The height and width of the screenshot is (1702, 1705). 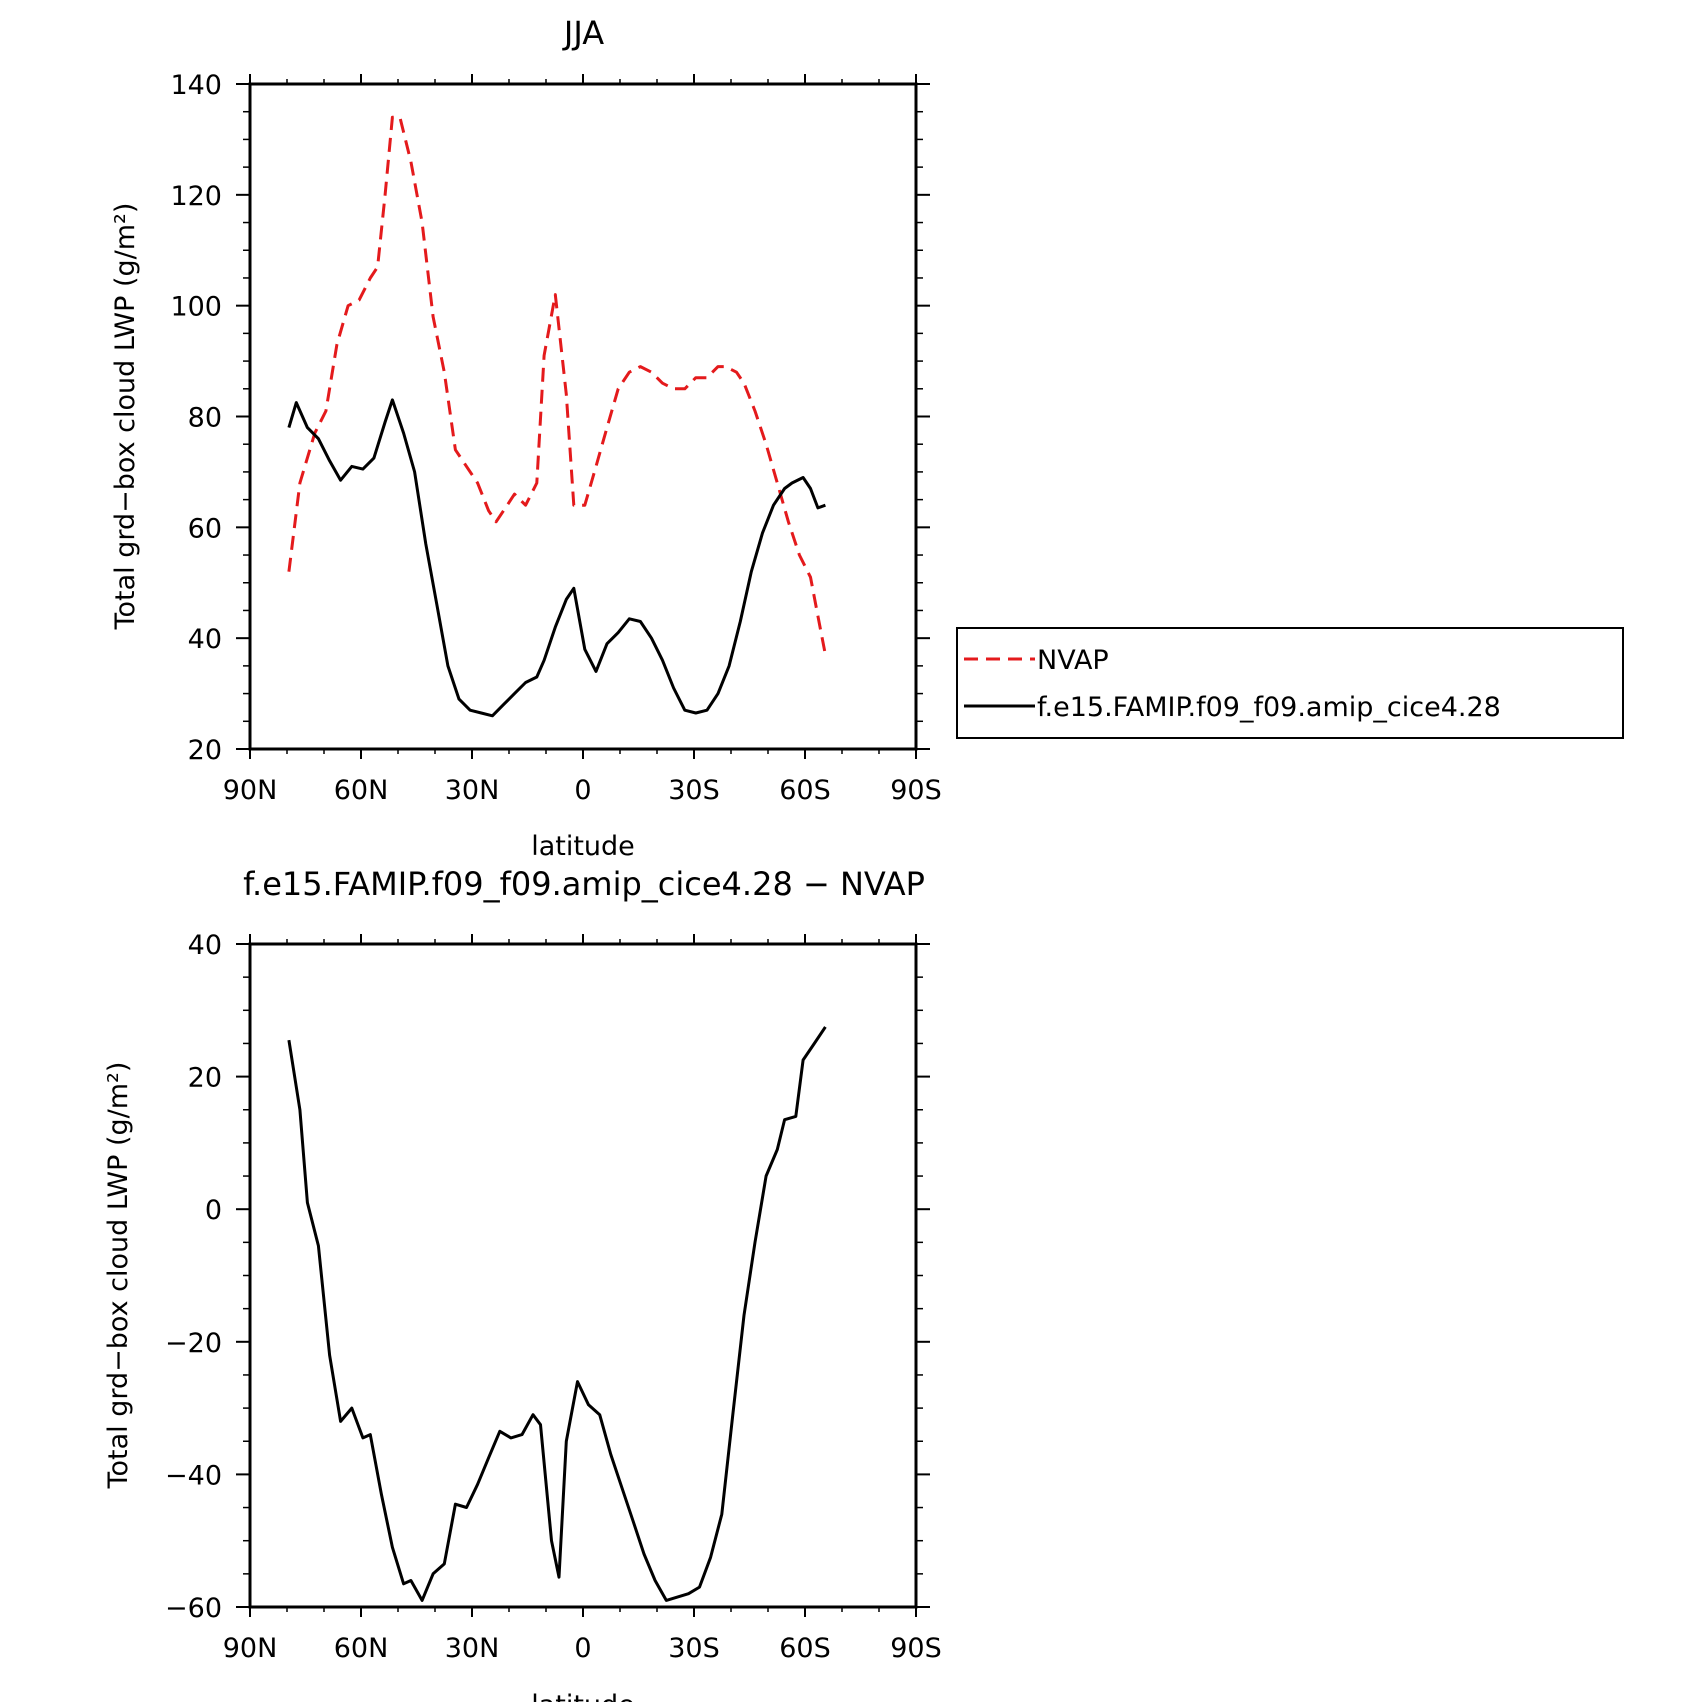 What do you see at coordinates (472, 1648) in the screenshot?
I see `bottom-x-tick-label: 30N` at bounding box center [472, 1648].